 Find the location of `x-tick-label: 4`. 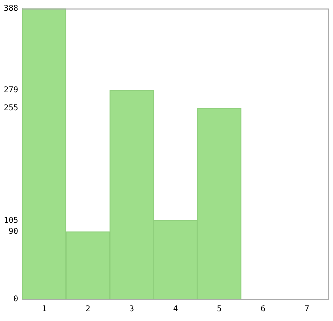

x-tick-label: 4 is located at coordinates (175, 309).